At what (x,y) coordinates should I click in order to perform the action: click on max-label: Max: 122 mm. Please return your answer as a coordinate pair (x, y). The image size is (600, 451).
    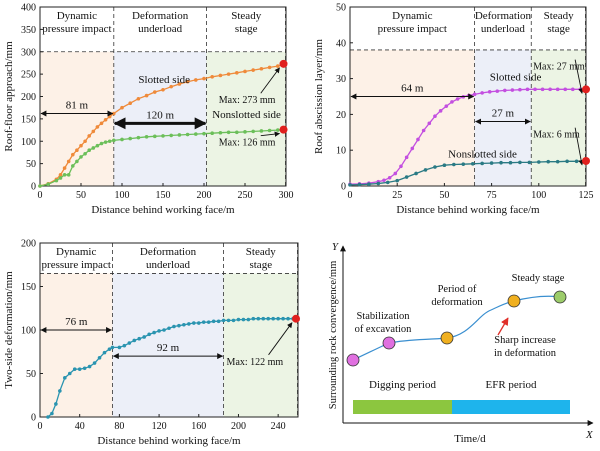
    Looking at the image, I should click on (255, 362).